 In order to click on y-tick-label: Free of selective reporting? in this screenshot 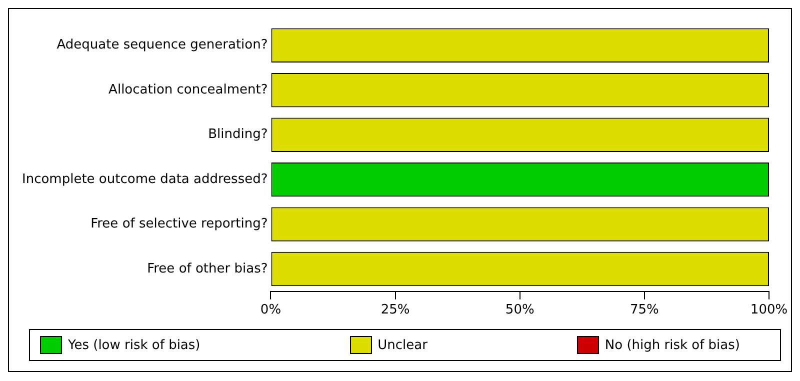, I will do `click(179, 224)`.